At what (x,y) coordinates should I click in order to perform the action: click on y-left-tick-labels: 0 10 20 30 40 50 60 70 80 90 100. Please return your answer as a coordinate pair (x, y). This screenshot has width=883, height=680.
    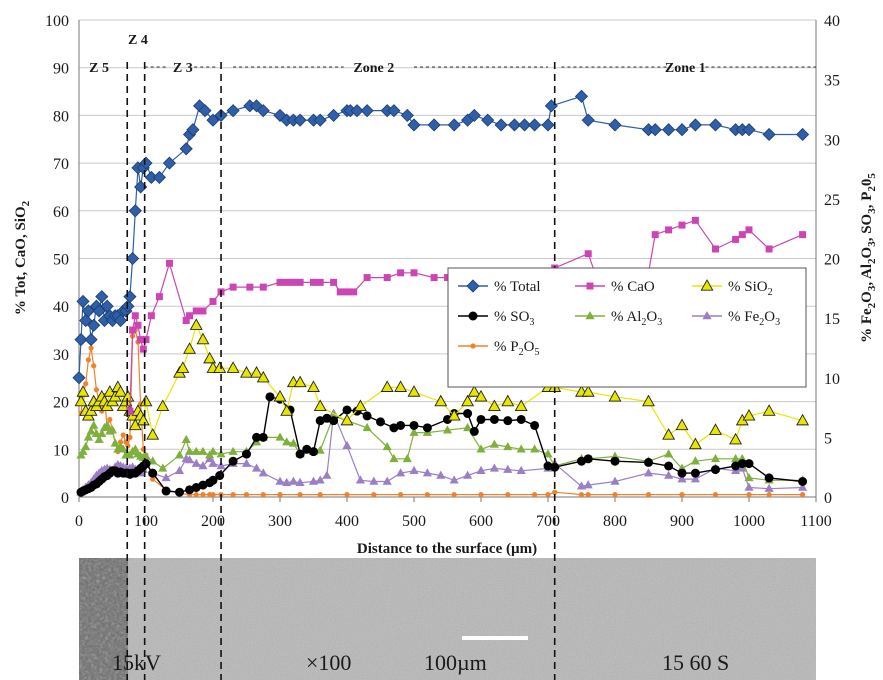
    Looking at the image, I should click on (57, 260).